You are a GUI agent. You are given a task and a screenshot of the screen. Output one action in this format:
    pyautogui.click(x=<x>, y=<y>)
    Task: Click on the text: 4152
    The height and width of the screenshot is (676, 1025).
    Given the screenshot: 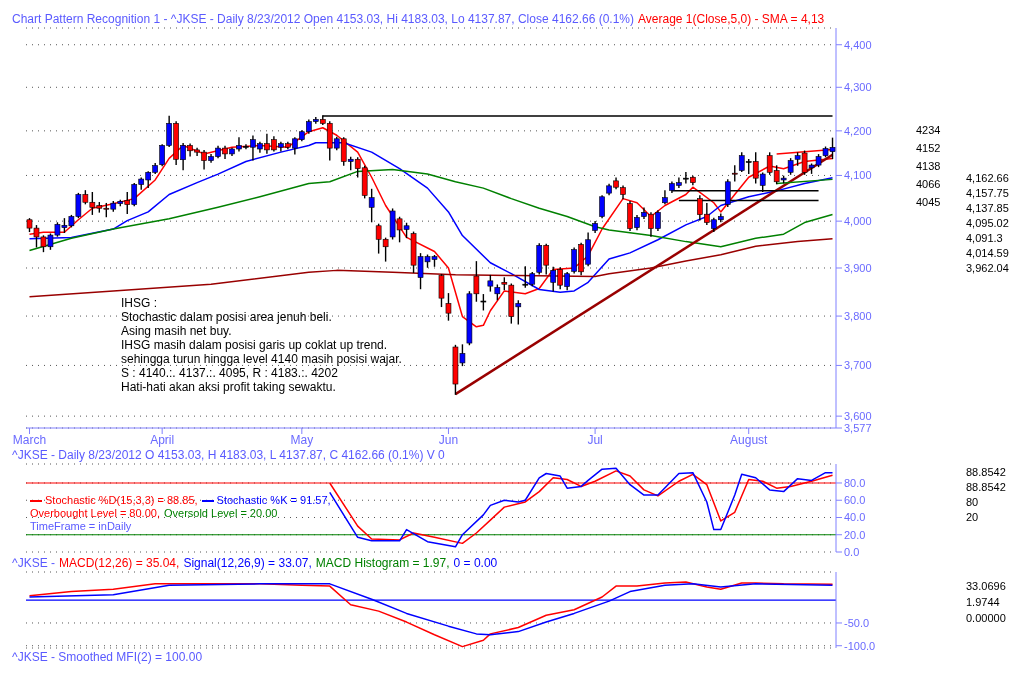 What is the action you would take?
    pyautogui.click(x=928, y=148)
    